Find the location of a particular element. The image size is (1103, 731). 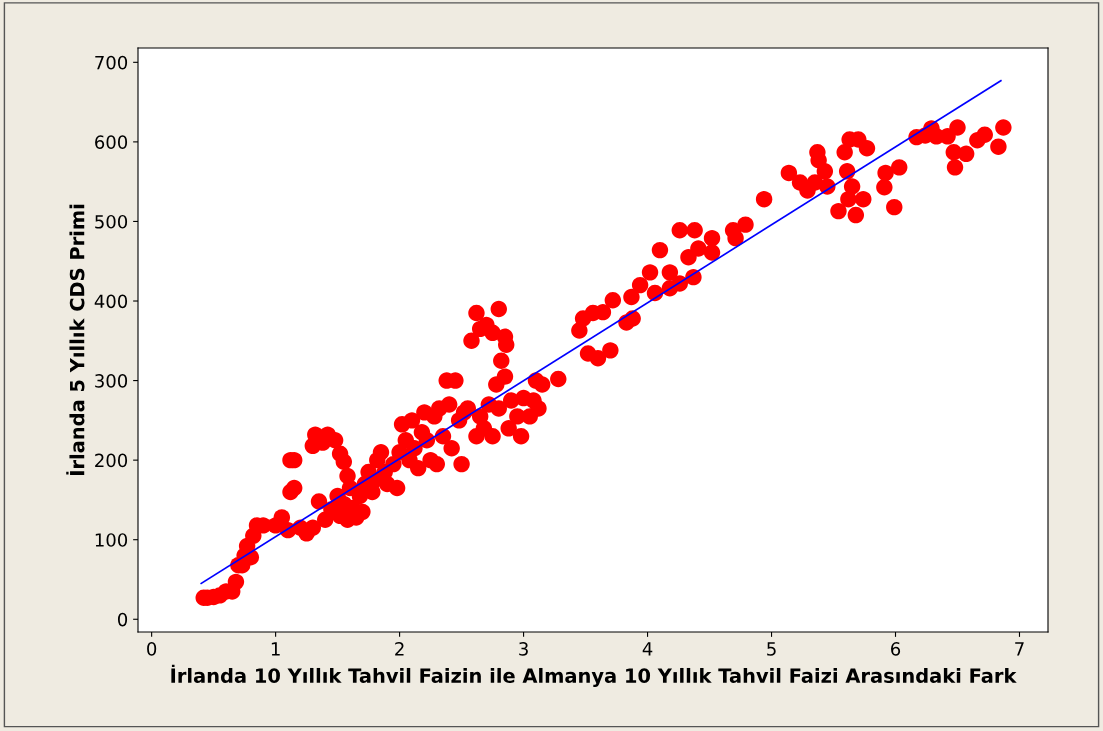

y-tick-label: 400 is located at coordinates (111, 301).